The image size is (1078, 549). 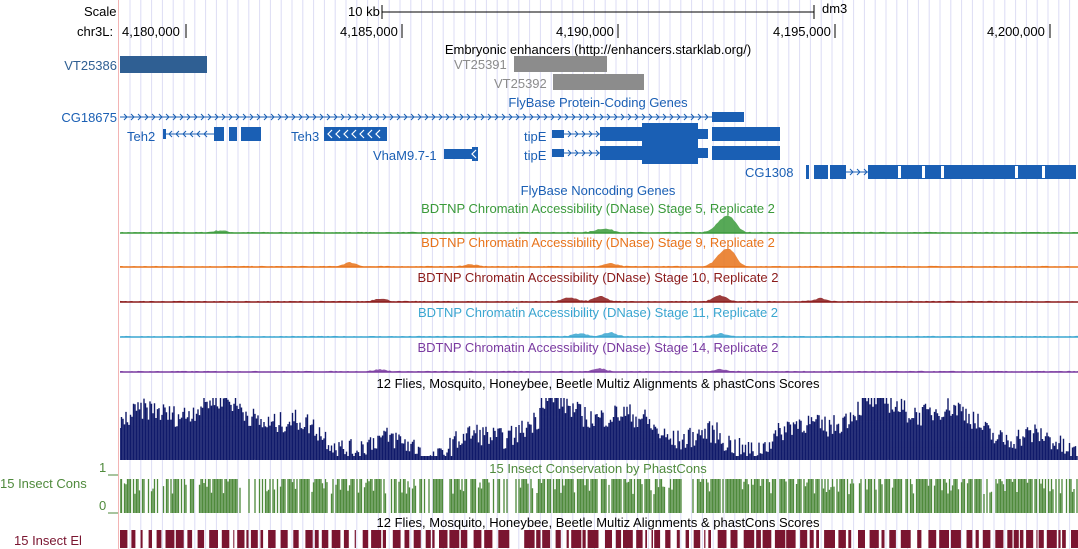 I want to click on phastcons-track-title: 15 Insect Conservation by PhastCons, so click(x=598, y=468).